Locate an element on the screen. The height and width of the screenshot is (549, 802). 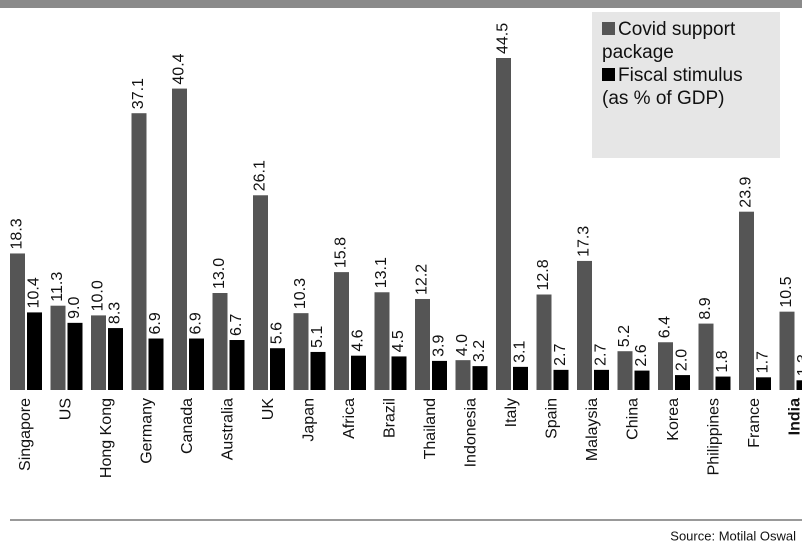
x-tick-label: Singapore is located at coordinates (25, 434).